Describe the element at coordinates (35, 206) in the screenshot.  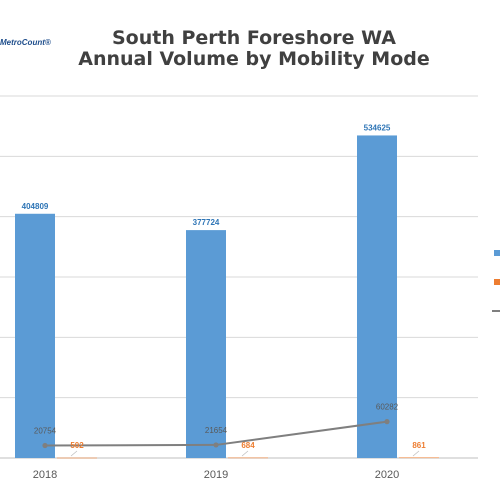
I see `data-label-series-1: 404809` at that location.